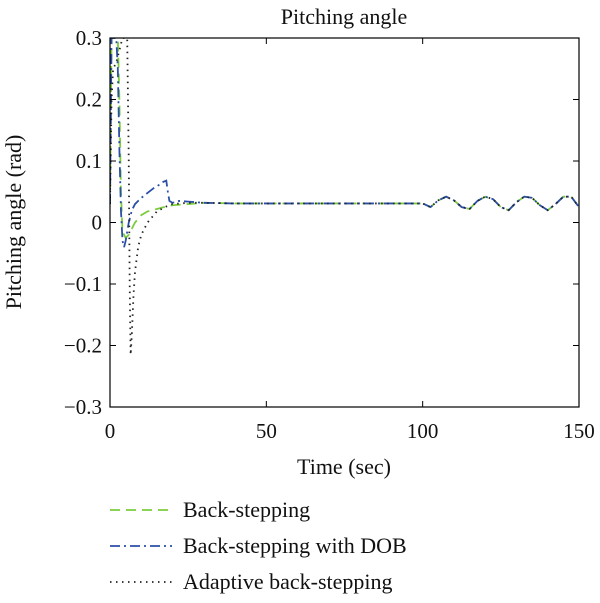 Image resolution: width=600 pixels, height=603 pixels. Describe the element at coordinates (83, 346) in the screenshot. I see `y-tick-label: −0.2` at that location.